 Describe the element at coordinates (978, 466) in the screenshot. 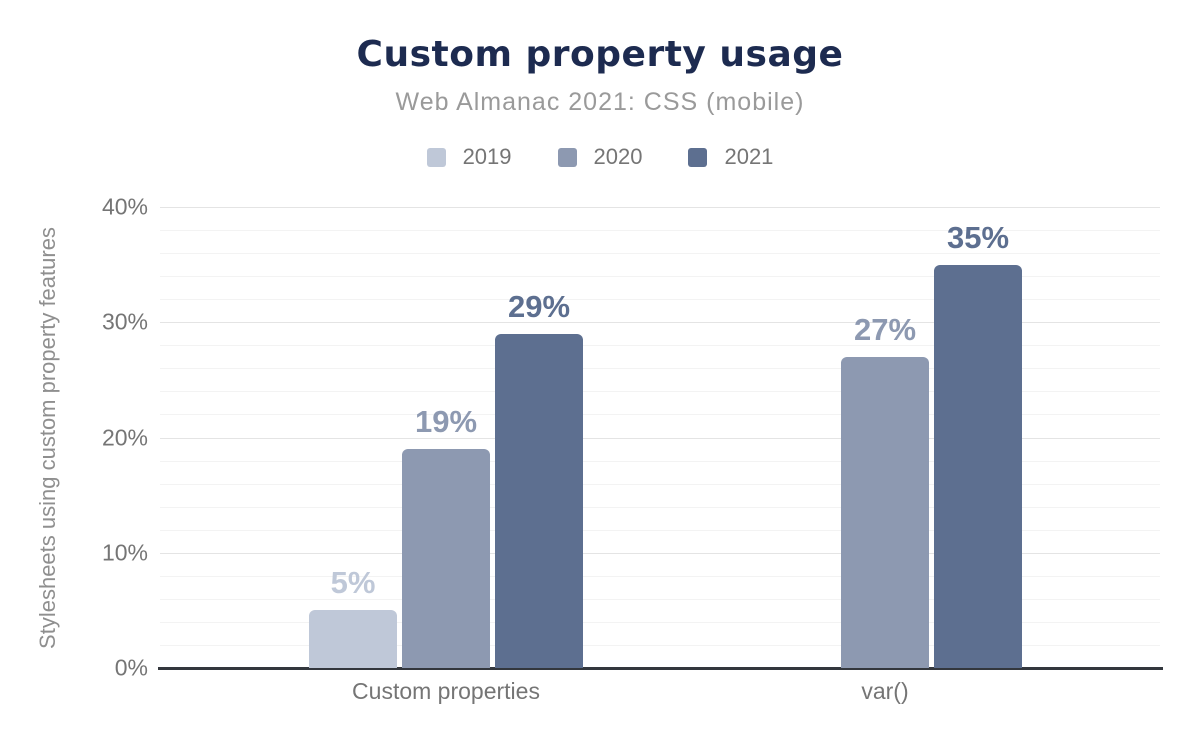

I see `bar-2021-var--` at that location.